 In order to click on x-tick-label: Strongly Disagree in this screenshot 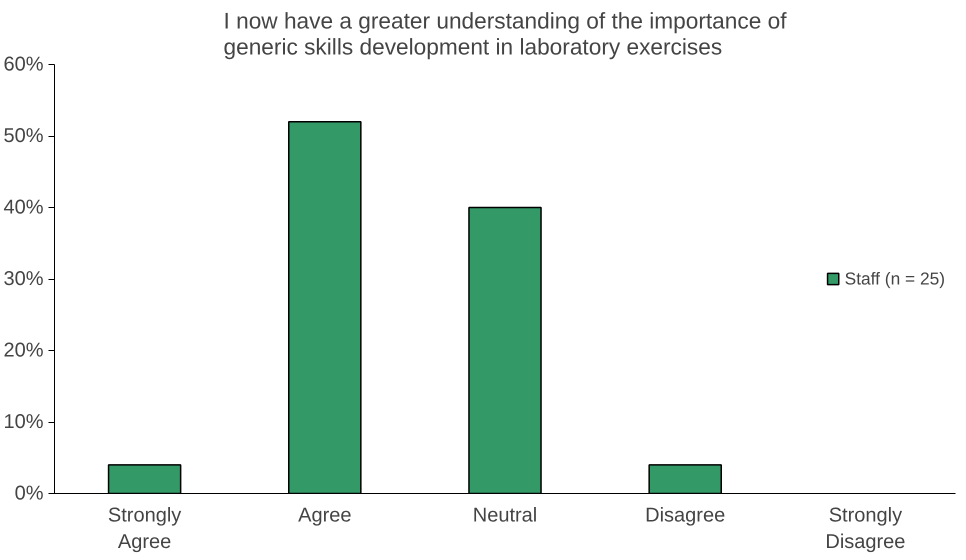, I will do `click(865, 528)`.